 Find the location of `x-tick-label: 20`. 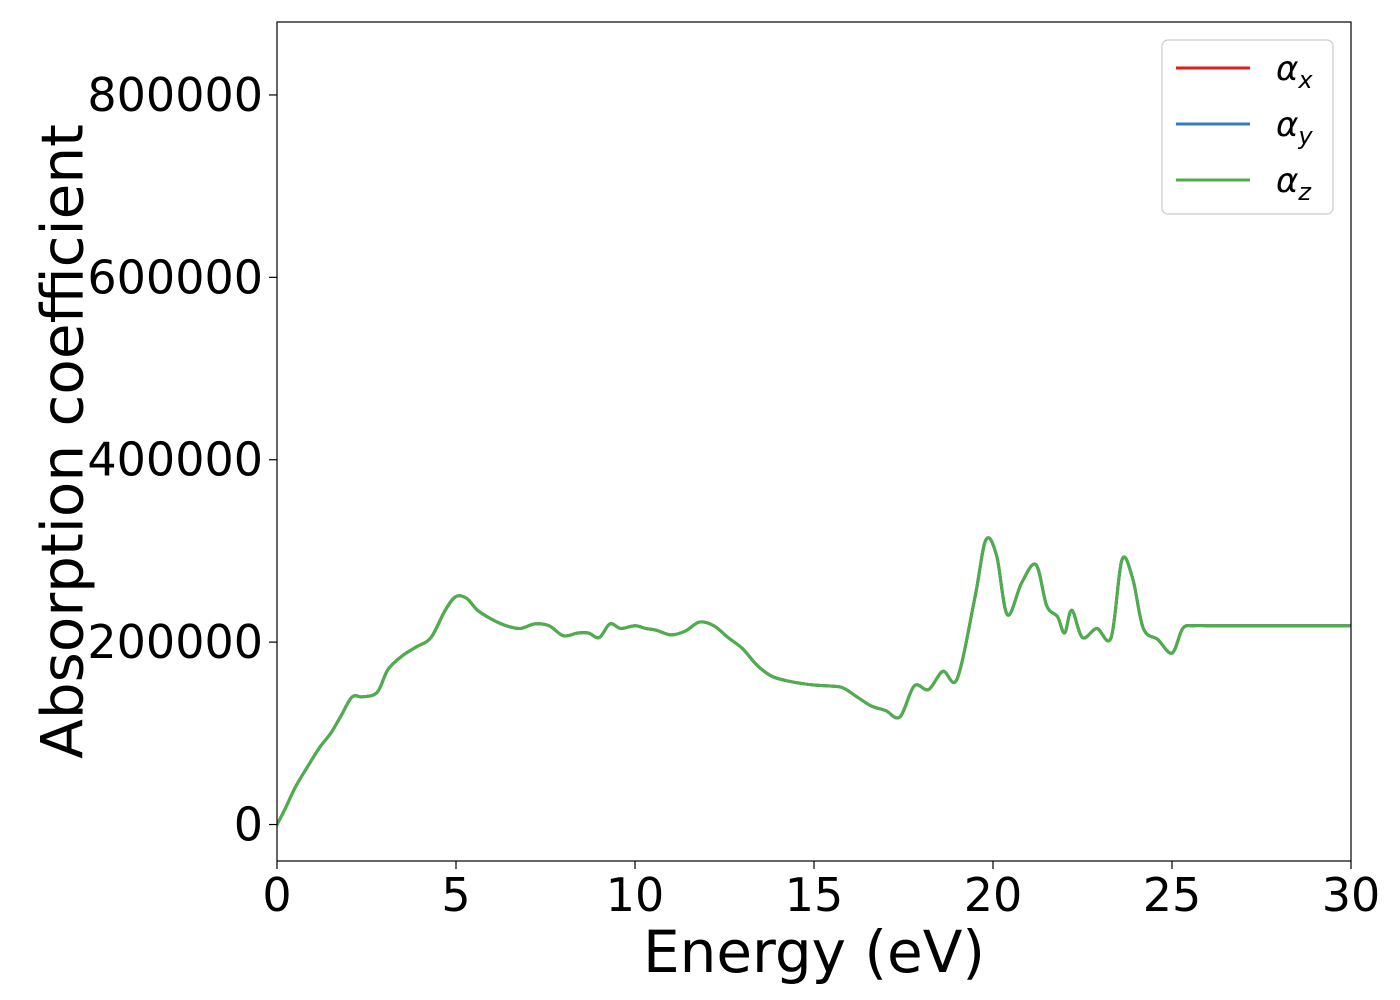

x-tick-label: 20 is located at coordinates (993, 895).